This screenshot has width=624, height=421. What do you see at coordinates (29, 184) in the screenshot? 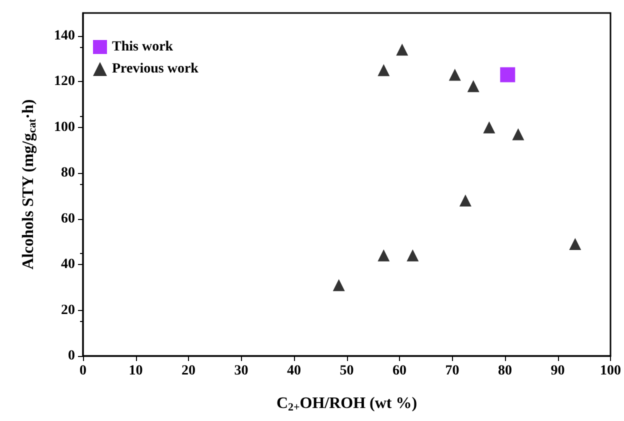
I see `y-axis-title: Alcohols STY (mg/gcat·h)` at bounding box center [29, 184].